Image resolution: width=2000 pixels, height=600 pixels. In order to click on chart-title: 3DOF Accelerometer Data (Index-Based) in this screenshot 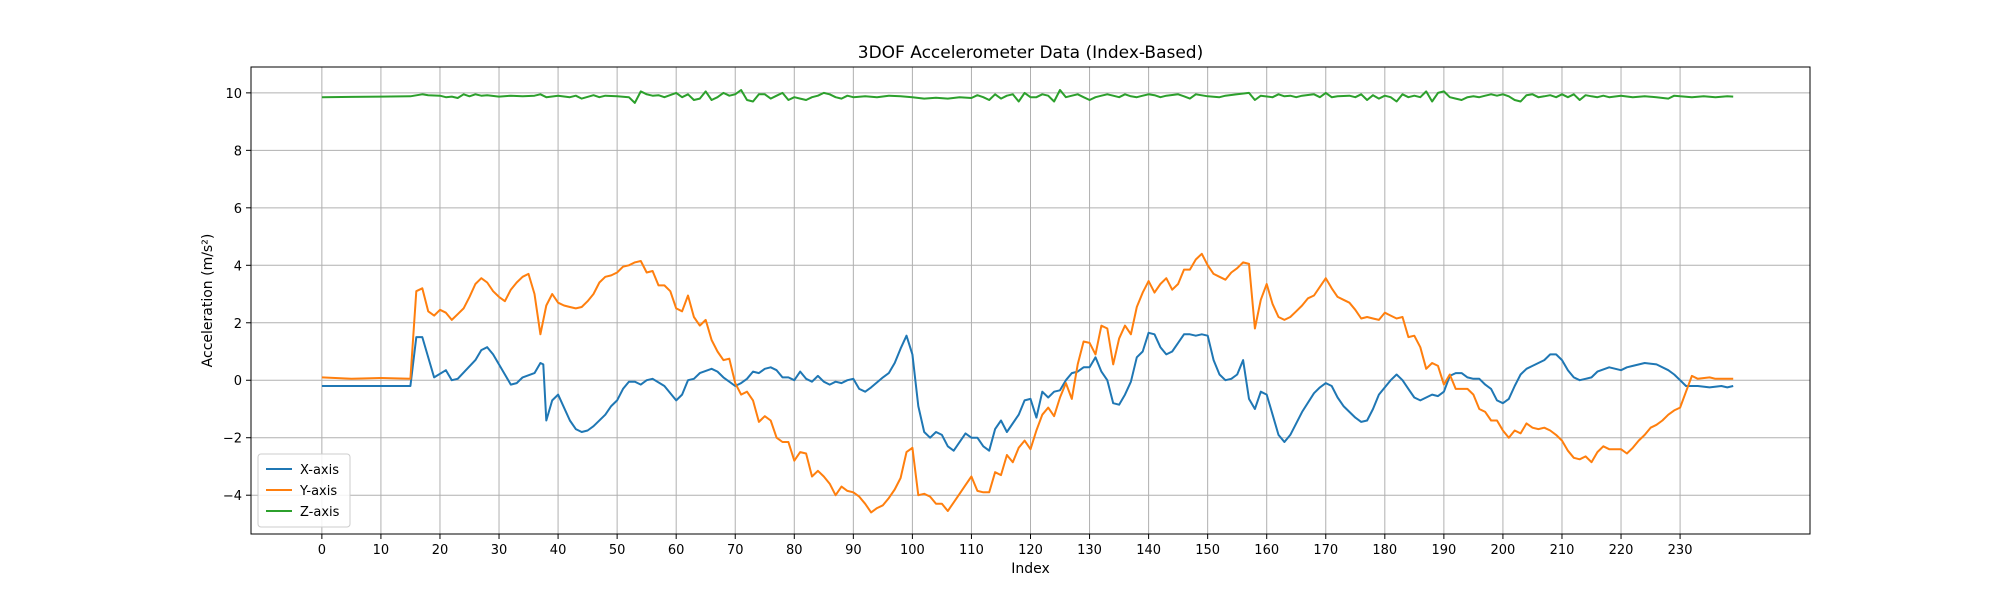, I will do `click(1030, 53)`.